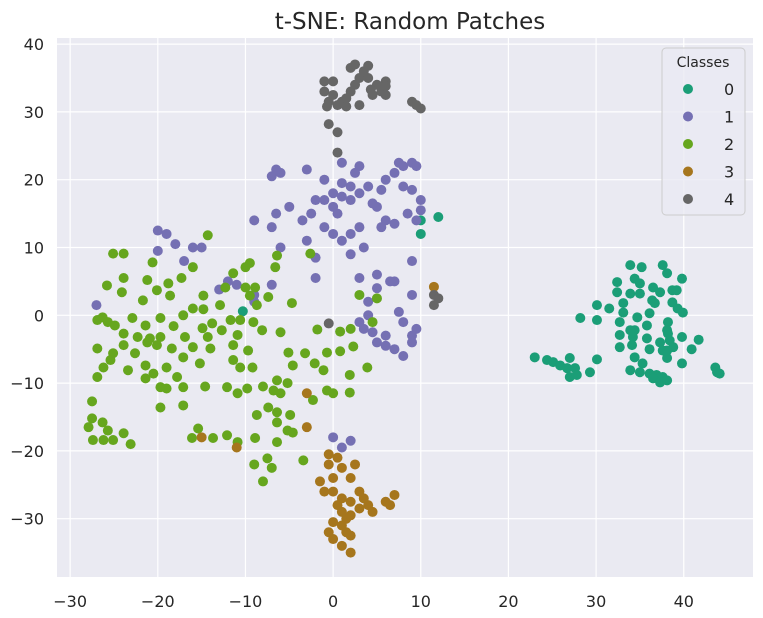  What do you see at coordinates (508, 601) in the screenshot?
I see `x-tick-label: 20` at bounding box center [508, 601].